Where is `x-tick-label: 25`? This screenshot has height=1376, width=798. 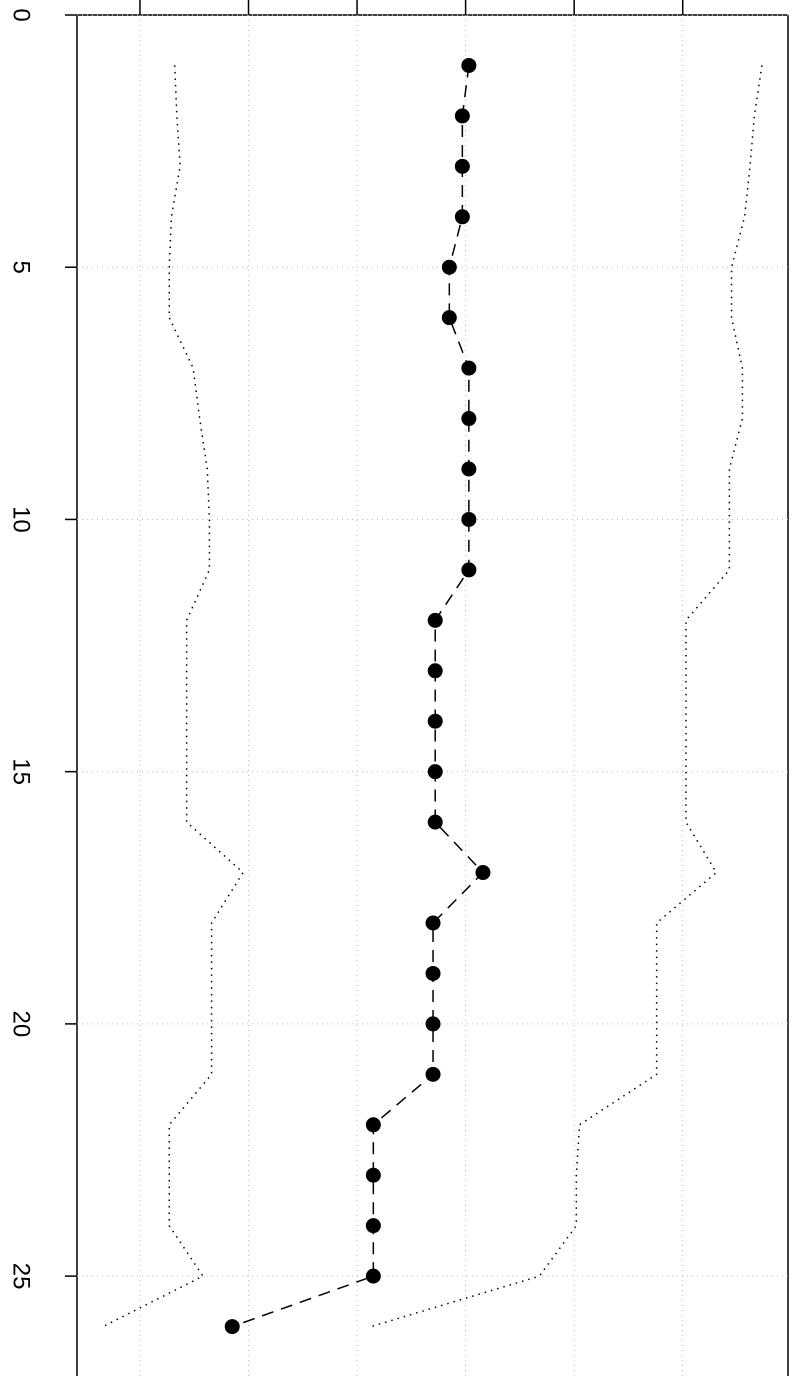
x-tick-label: 25 is located at coordinates (21, 1276).